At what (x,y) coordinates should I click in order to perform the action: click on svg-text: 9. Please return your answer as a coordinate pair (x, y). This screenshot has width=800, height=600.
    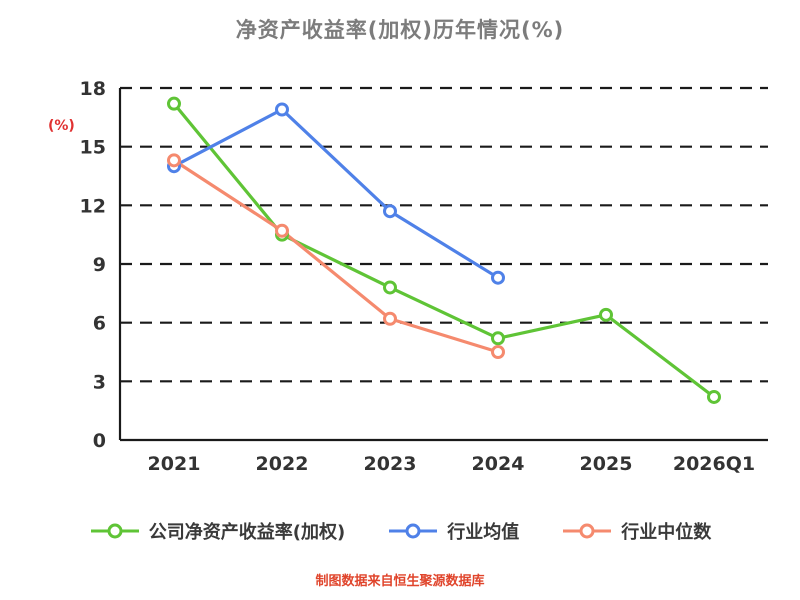
    Looking at the image, I should click on (99, 265).